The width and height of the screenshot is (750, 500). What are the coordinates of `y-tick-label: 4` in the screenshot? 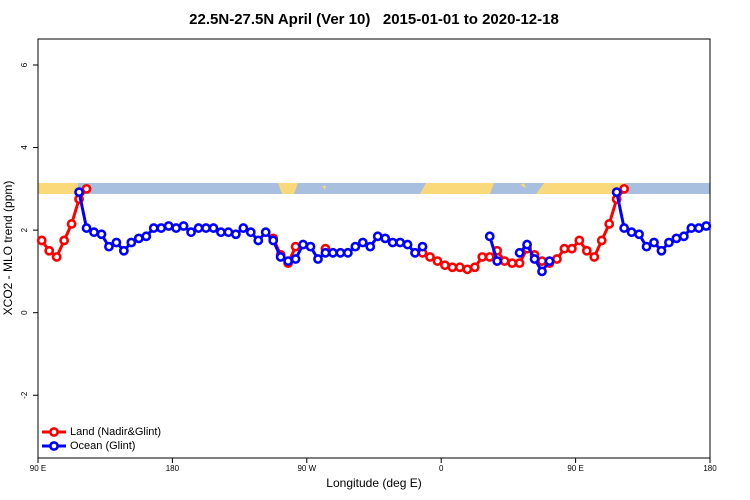 It's located at (24, 147).